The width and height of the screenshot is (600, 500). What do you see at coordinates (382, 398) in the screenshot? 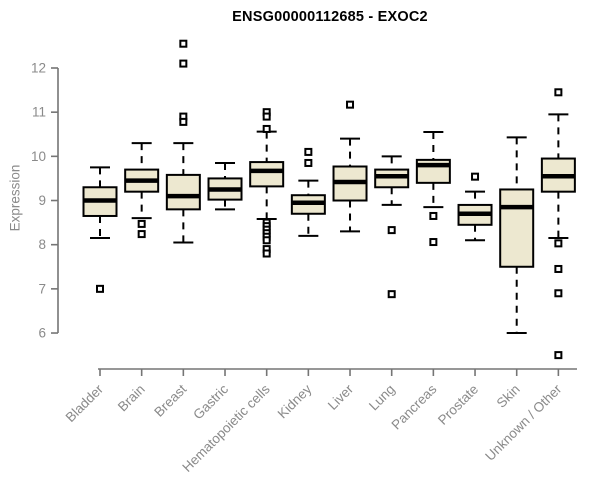
I see `x-tick-label: Lung` at bounding box center [382, 398].